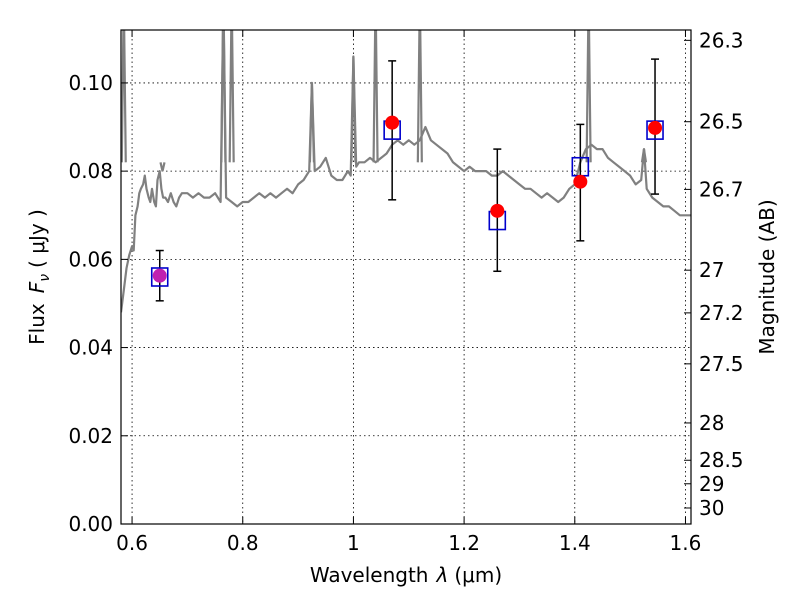 This screenshot has width=800, height=600. I want to click on y-tick-label: 0.08, so click(90, 171).